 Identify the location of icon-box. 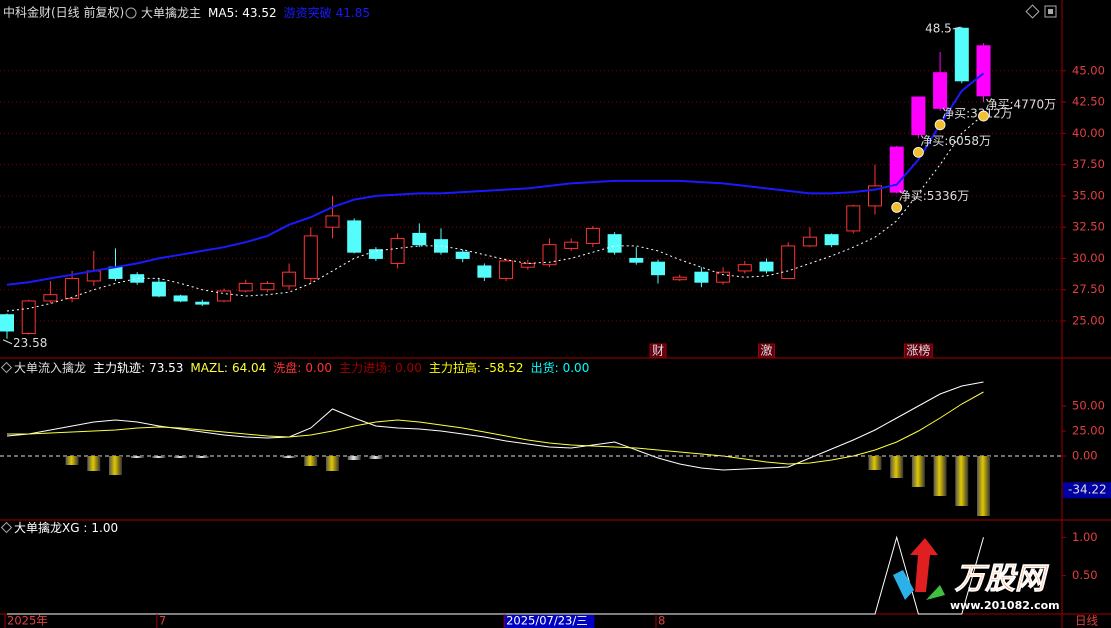
(1050, 11).